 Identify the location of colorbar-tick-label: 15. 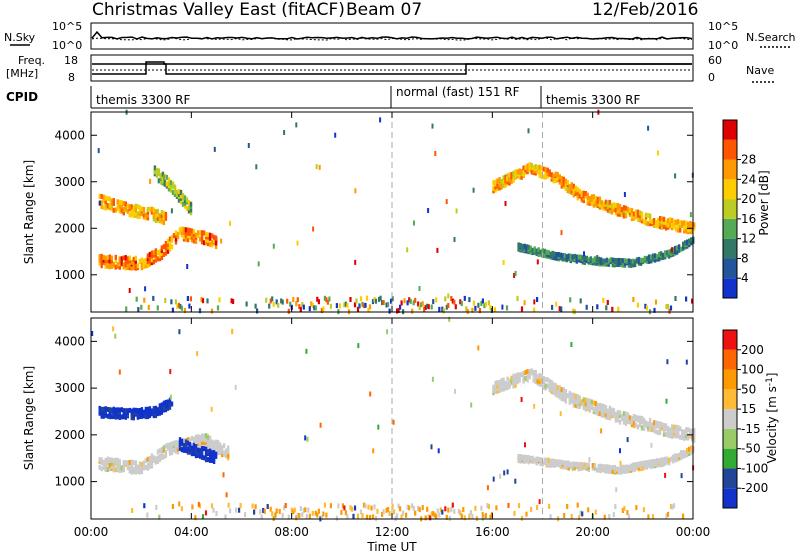
(748, 409).